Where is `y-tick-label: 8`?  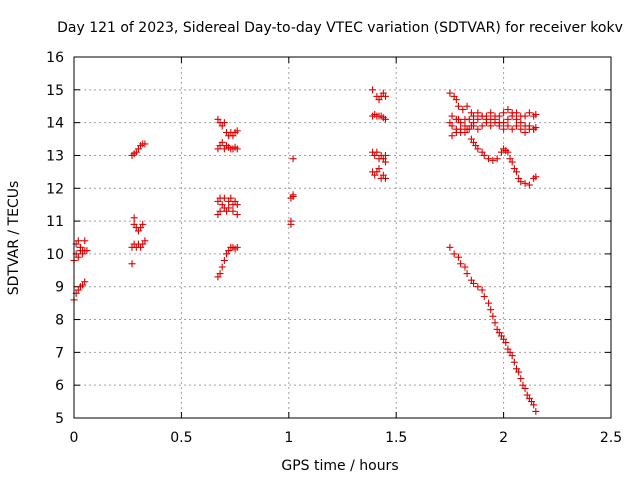
y-tick-label: 8 is located at coordinates (59, 321).